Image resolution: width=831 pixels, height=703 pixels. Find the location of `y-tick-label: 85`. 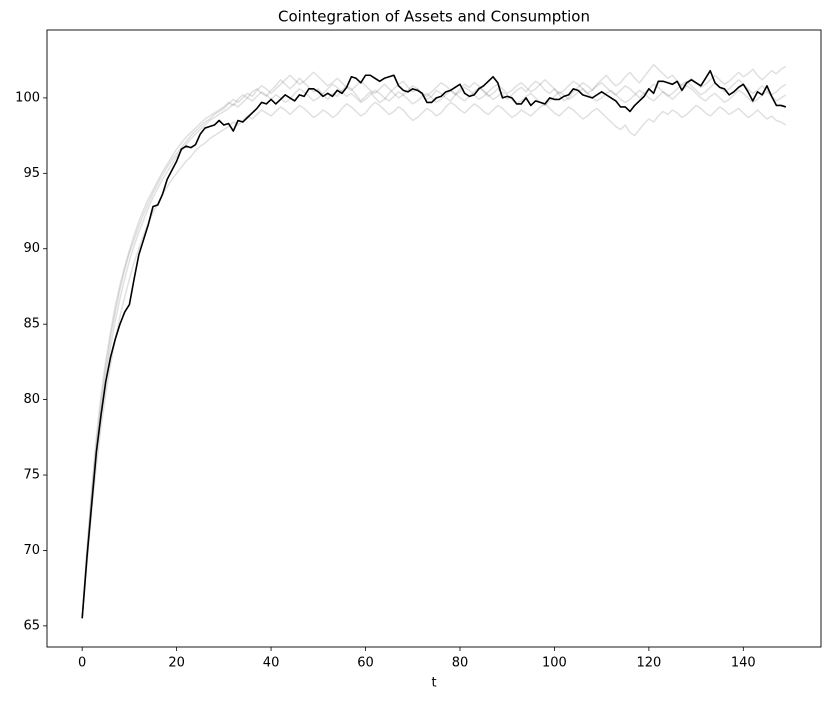

y-tick-label: 85 is located at coordinates (31, 324).